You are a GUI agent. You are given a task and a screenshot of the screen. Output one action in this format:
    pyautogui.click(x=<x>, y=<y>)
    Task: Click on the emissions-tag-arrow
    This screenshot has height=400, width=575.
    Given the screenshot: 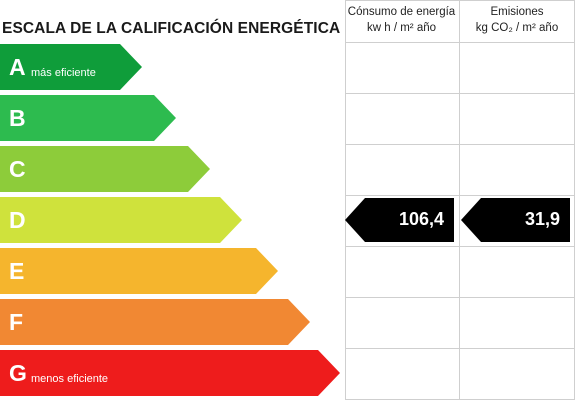 What is the action you would take?
    pyautogui.click(x=515, y=220)
    